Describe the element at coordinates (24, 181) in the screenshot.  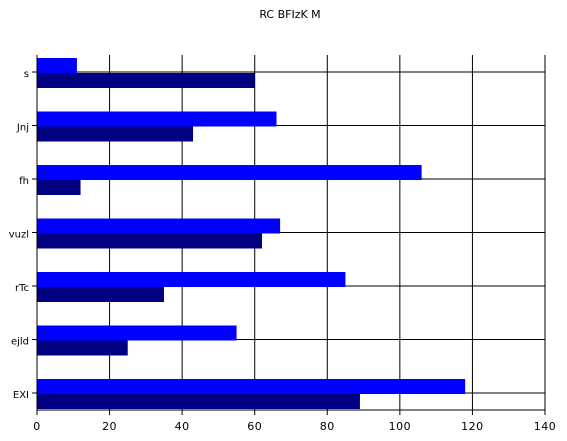
I see `y-tick-label: fh` at that location.